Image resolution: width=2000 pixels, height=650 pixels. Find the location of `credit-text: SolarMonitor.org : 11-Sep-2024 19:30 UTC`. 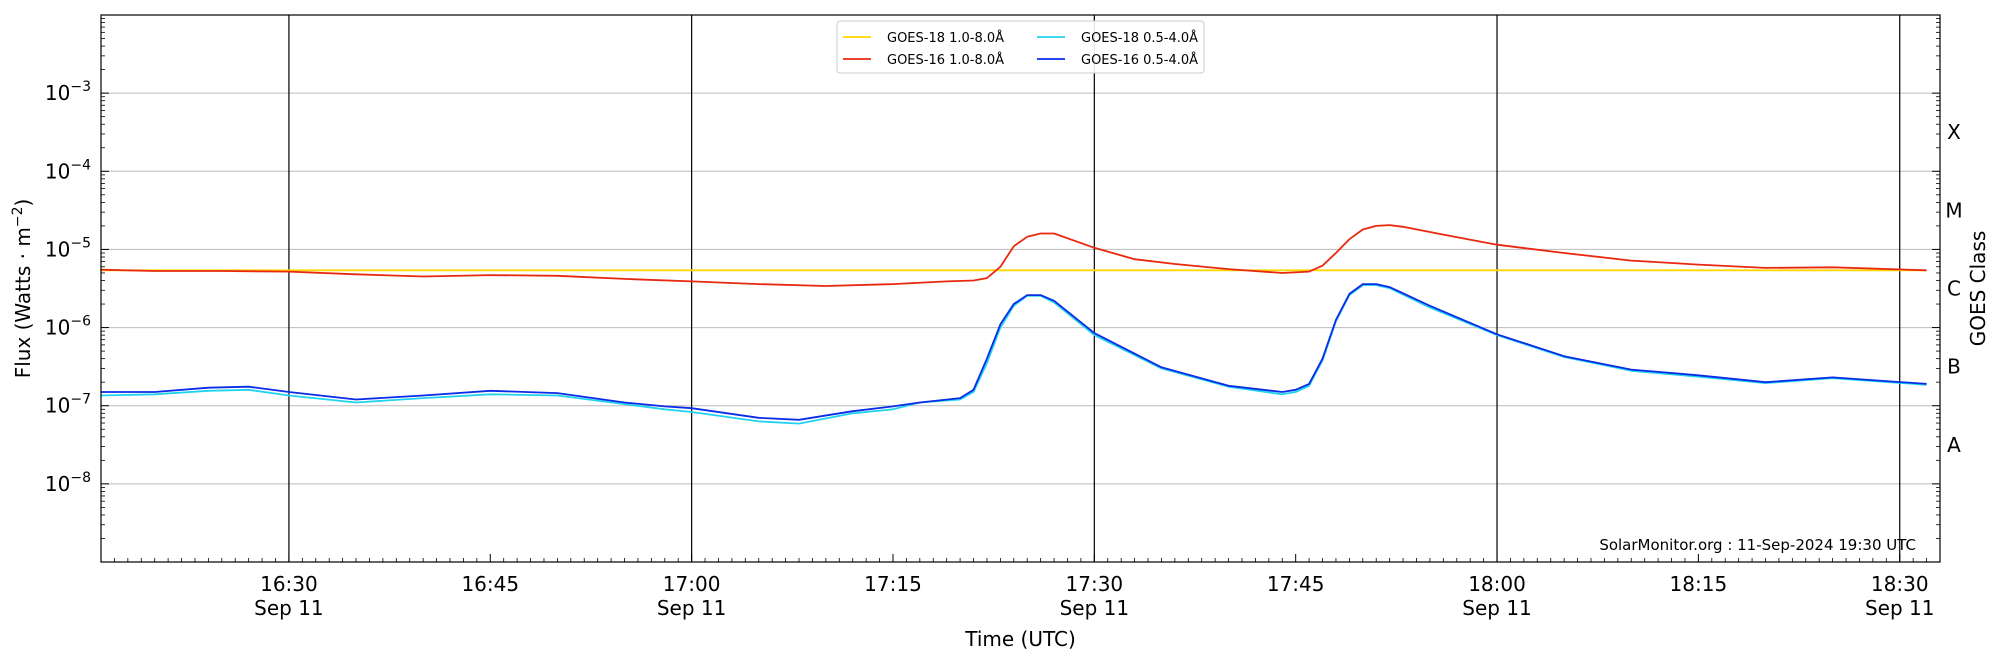

credit-text: SolarMonitor.org : 11-Sep-2024 19:30 UTC is located at coordinates (1757, 545).